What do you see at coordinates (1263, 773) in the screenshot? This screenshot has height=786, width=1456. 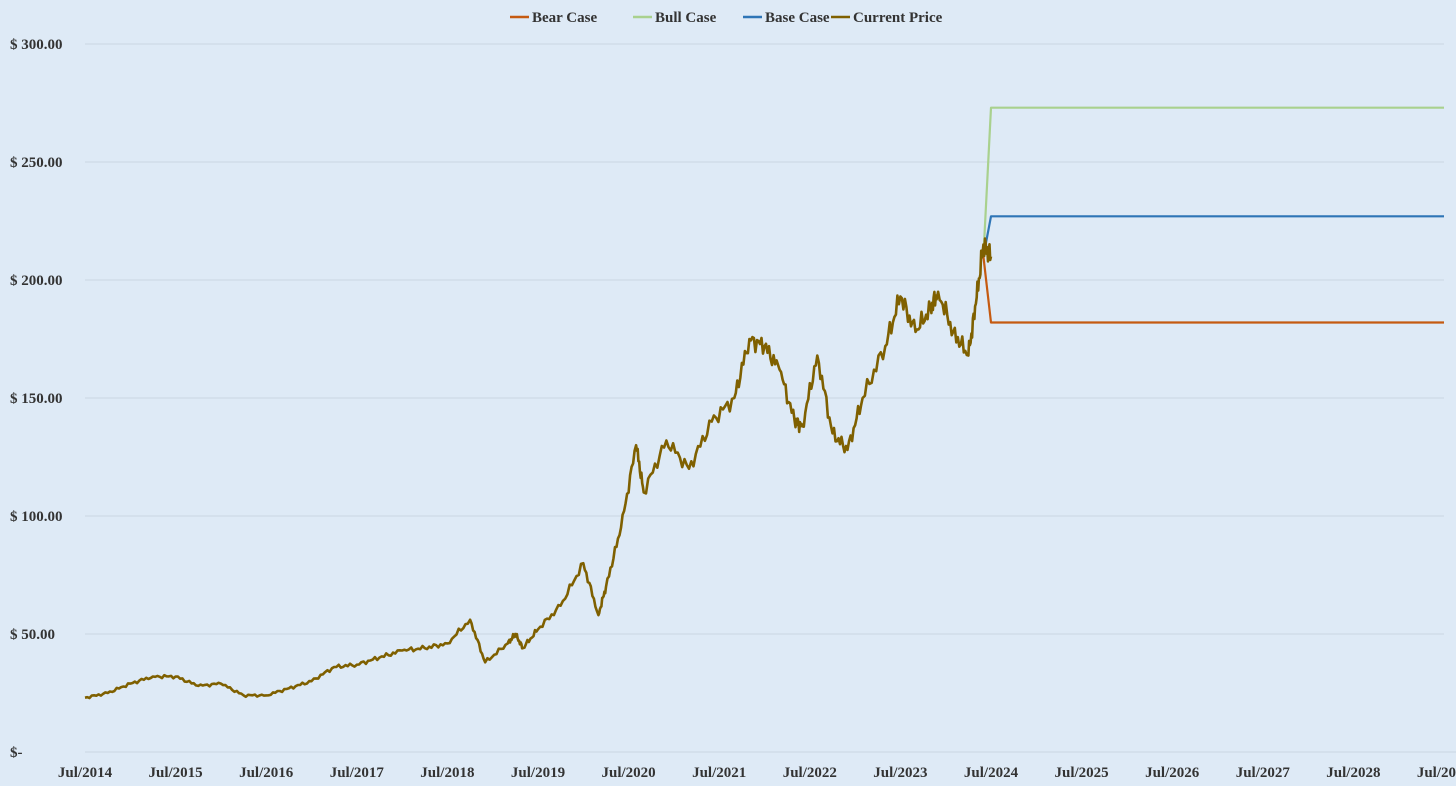 I see `x-tick-label: Jul/2027` at bounding box center [1263, 773].